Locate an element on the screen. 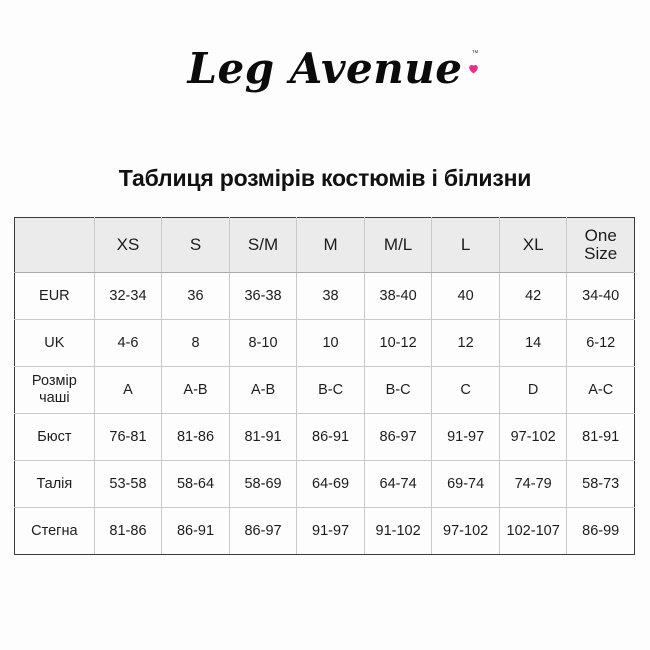 This screenshot has width=650, height=650. table-header: XS S S/M M M/L L XL One Size is located at coordinates (324, 245).